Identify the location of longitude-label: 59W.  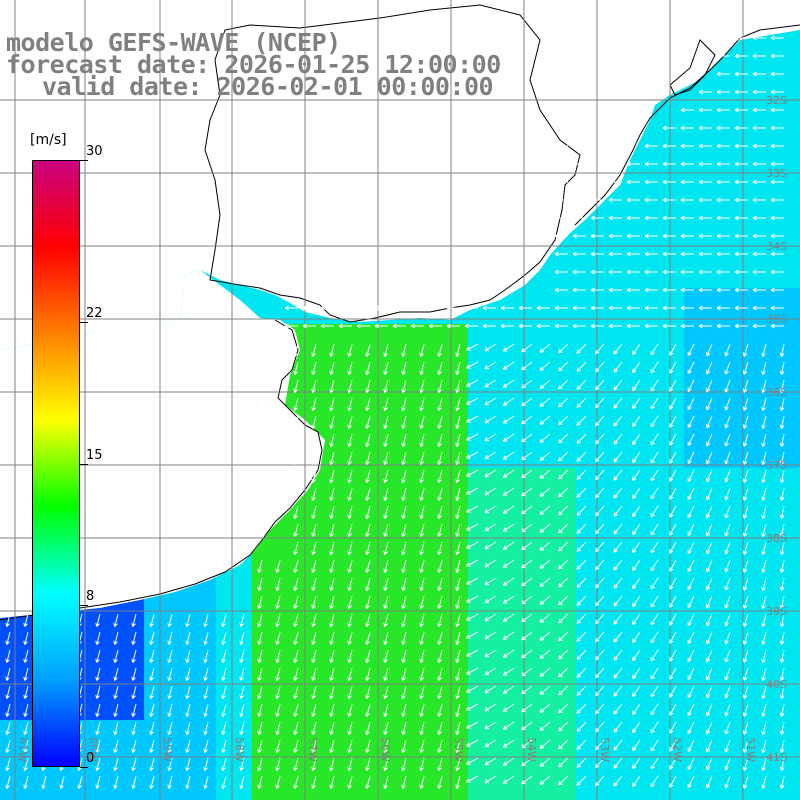
(167, 749).